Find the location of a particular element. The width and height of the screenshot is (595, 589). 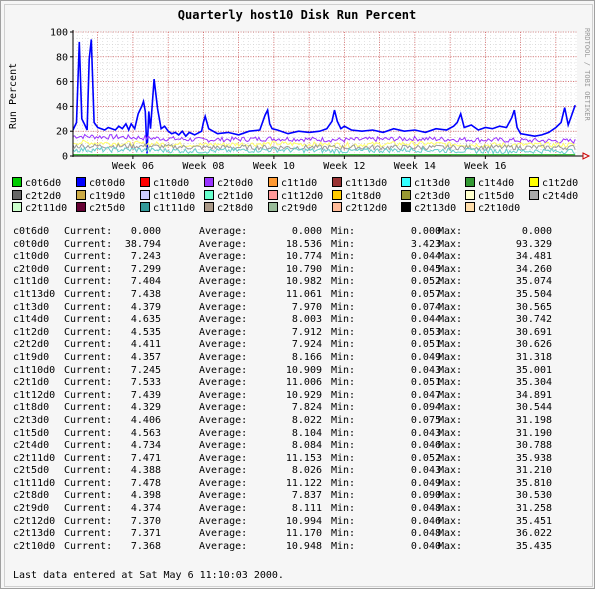

stats-device: c1t3d0 is located at coordinates (31, 307).